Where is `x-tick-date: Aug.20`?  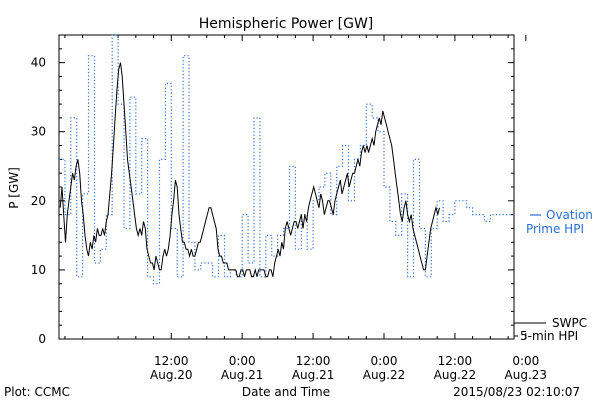 x-tick-date: Aug.20 is located at coordinates (171, 375).